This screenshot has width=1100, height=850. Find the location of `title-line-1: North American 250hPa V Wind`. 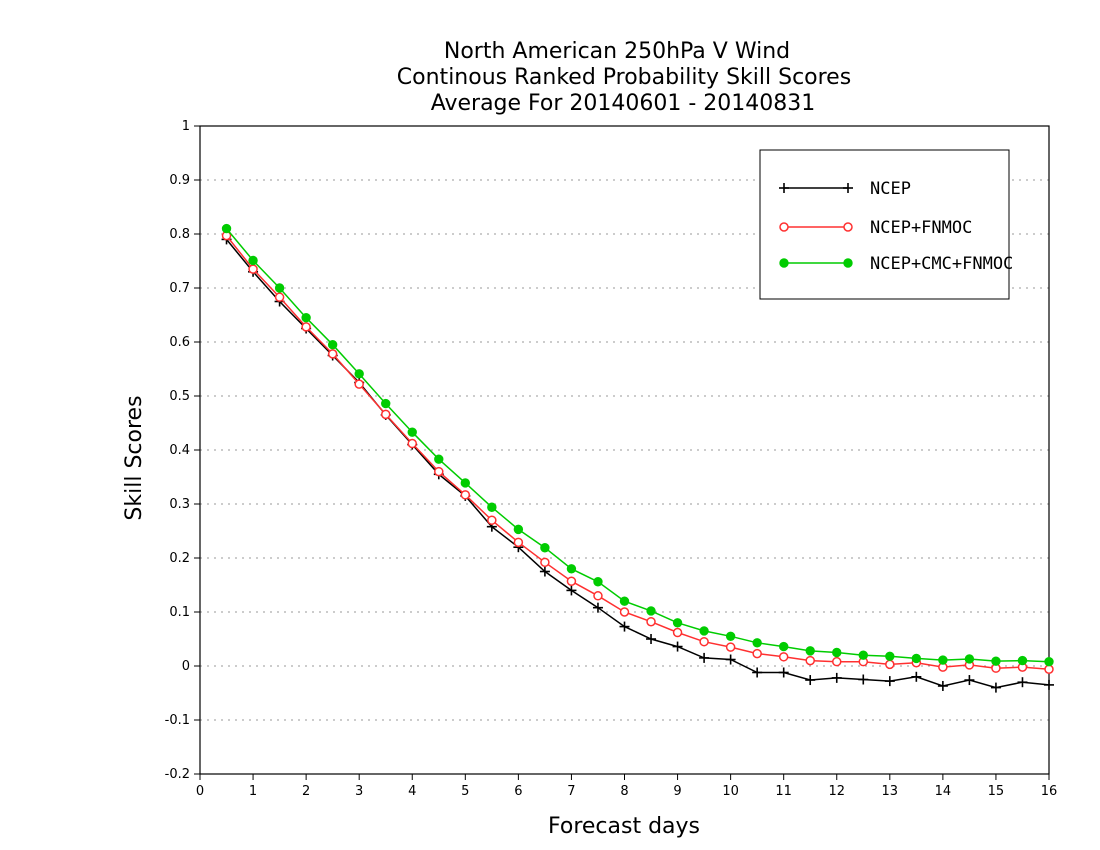

title-line-1: North American 250hPa V Wind is located at coordinates (617, 51).